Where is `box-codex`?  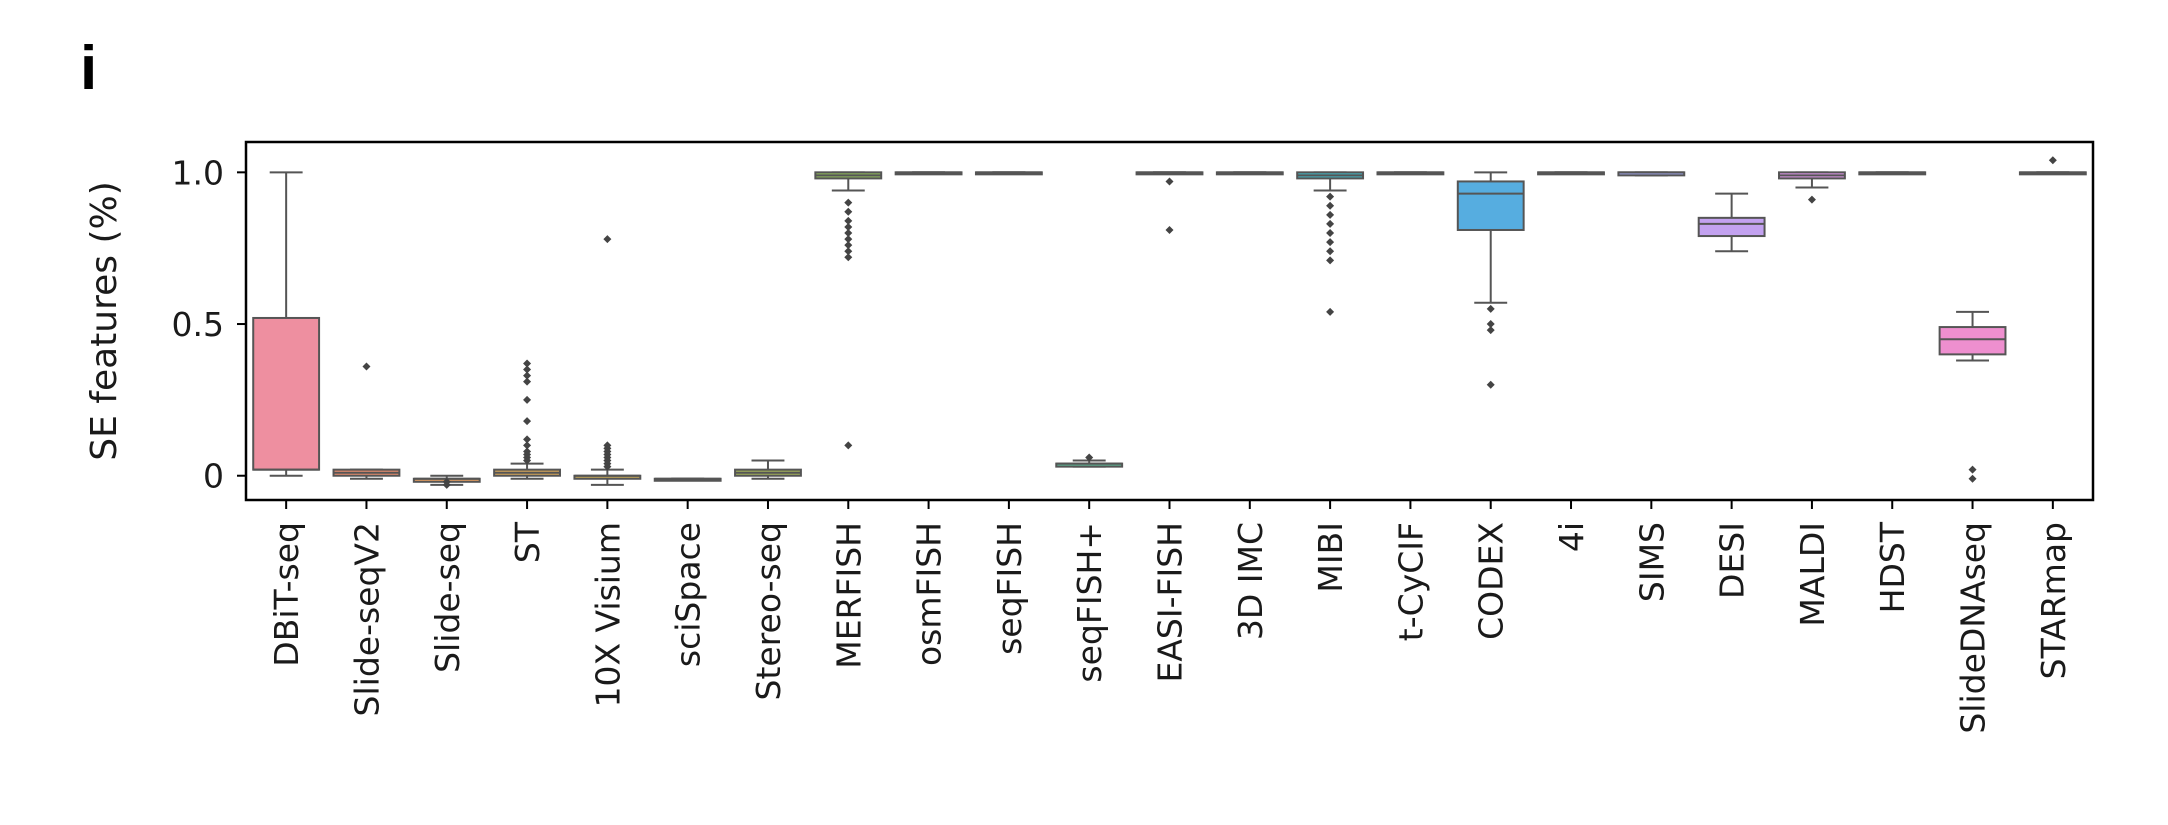
box-codex is located at coordinates (1490, 280).